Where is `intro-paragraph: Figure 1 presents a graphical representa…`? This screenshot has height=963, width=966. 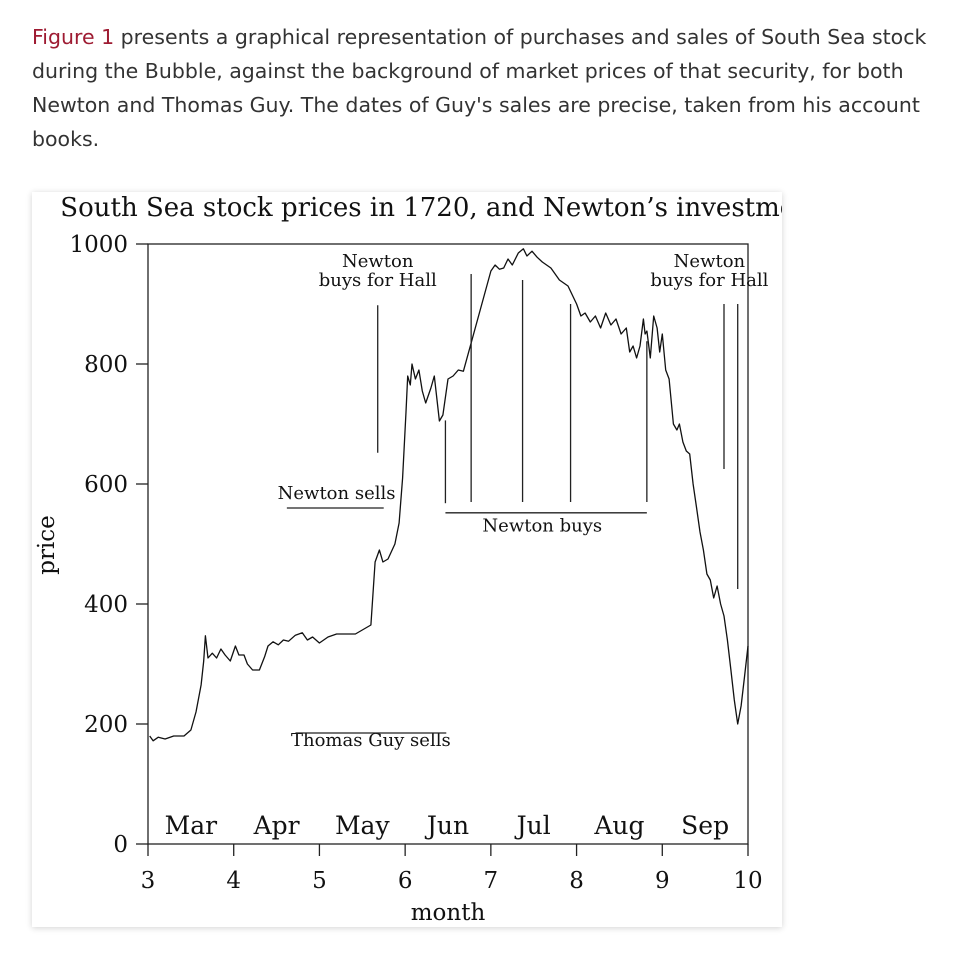 intro-paragraph: Figure 1 presents a graphical representa… is located at coordinates (489, 88).